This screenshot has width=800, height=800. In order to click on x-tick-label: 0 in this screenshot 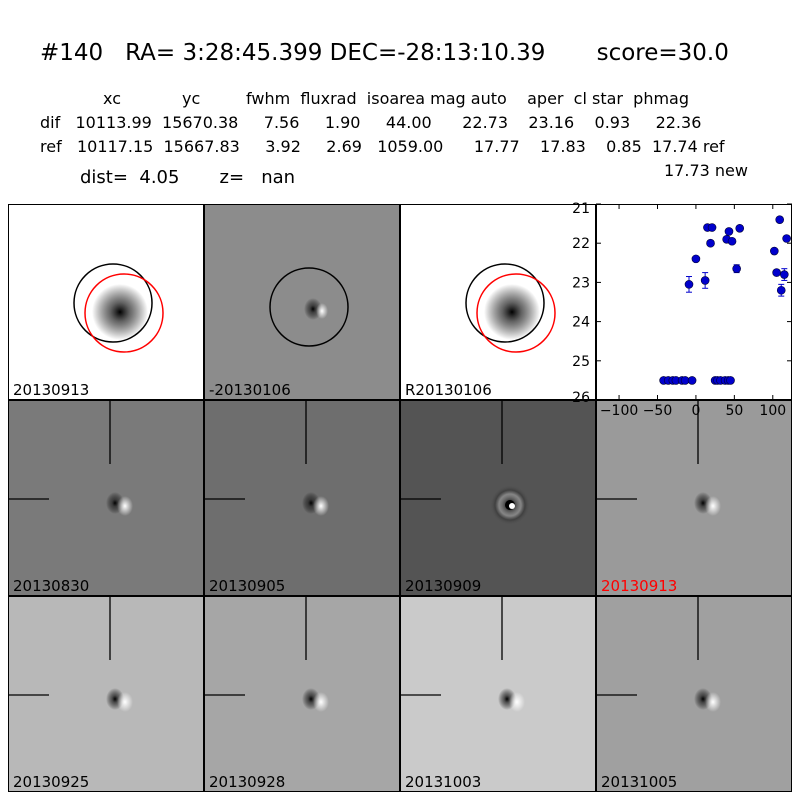, I will do `click(695, 411)`.